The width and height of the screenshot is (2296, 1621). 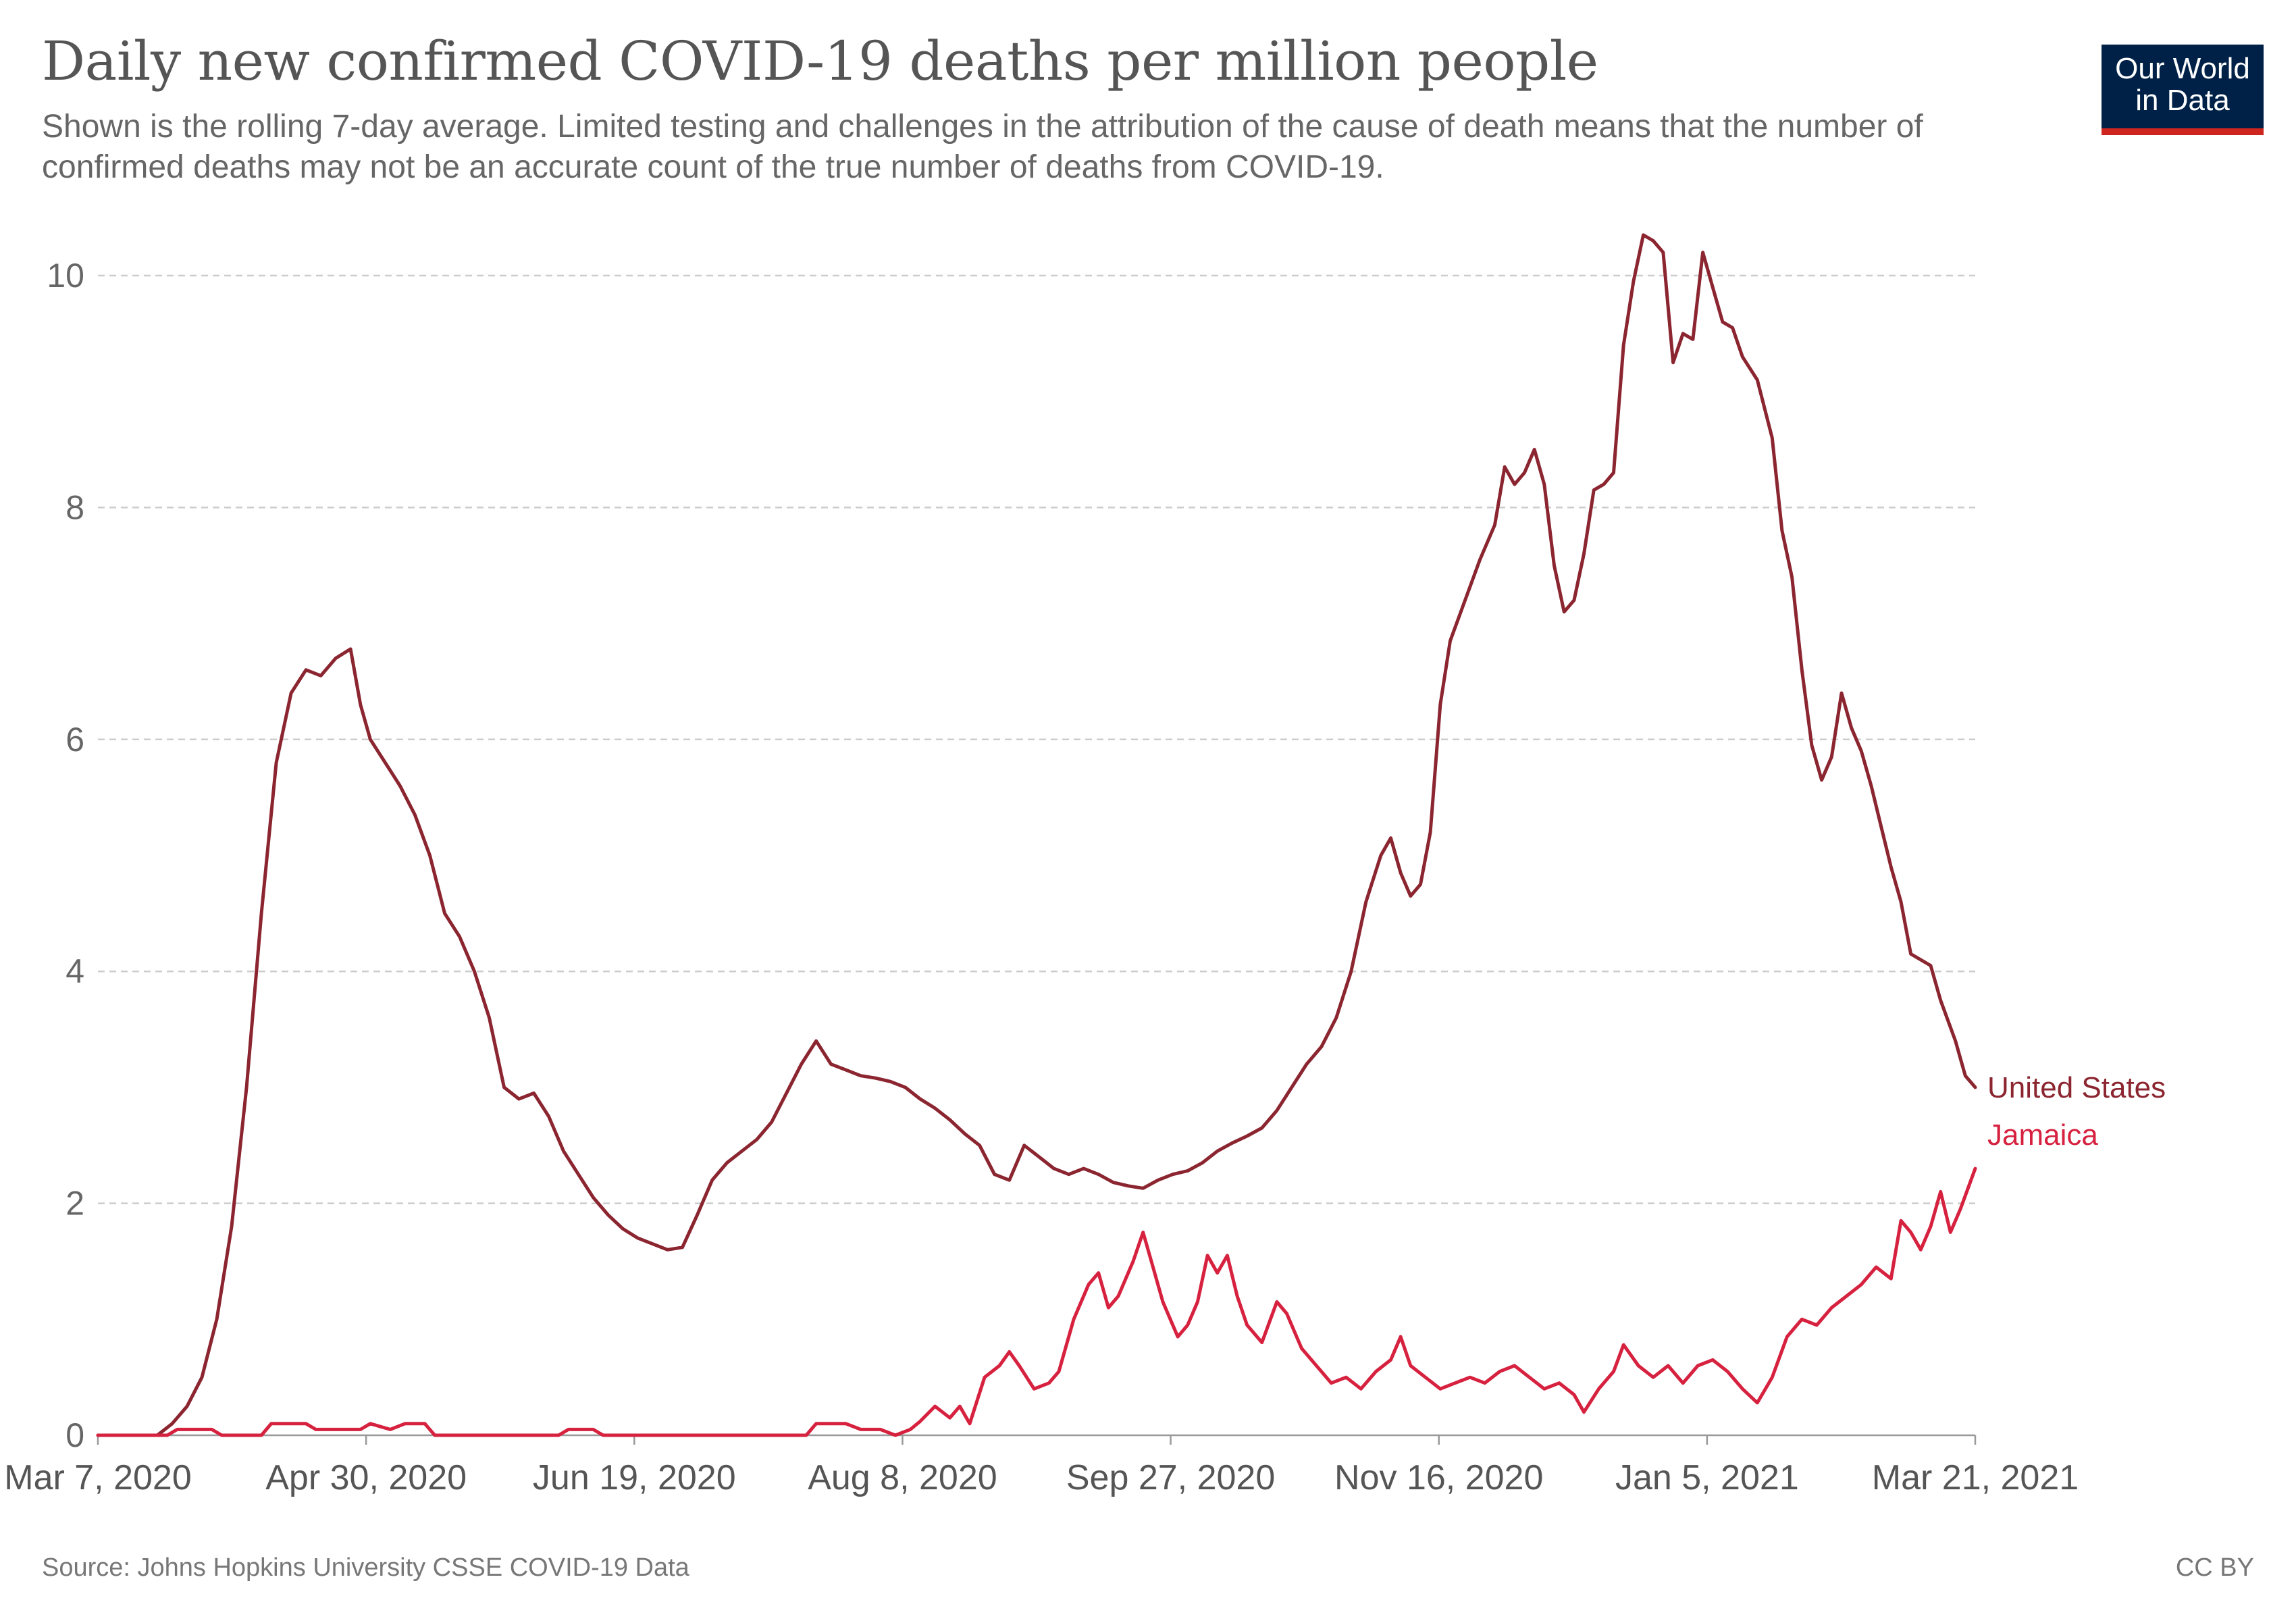 I want to click on y-tick-label: 10, so click(x=65, y=275).